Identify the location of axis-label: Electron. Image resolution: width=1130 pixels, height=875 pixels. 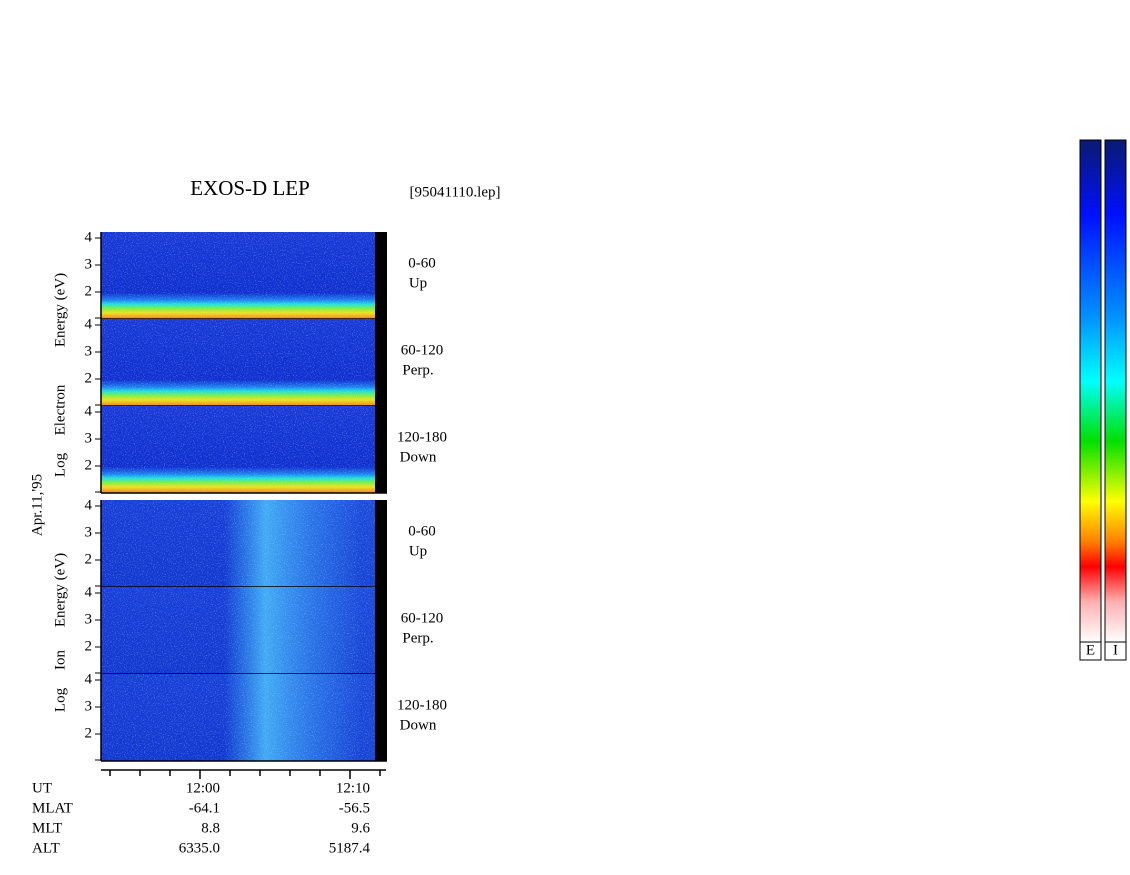
(60, 409).